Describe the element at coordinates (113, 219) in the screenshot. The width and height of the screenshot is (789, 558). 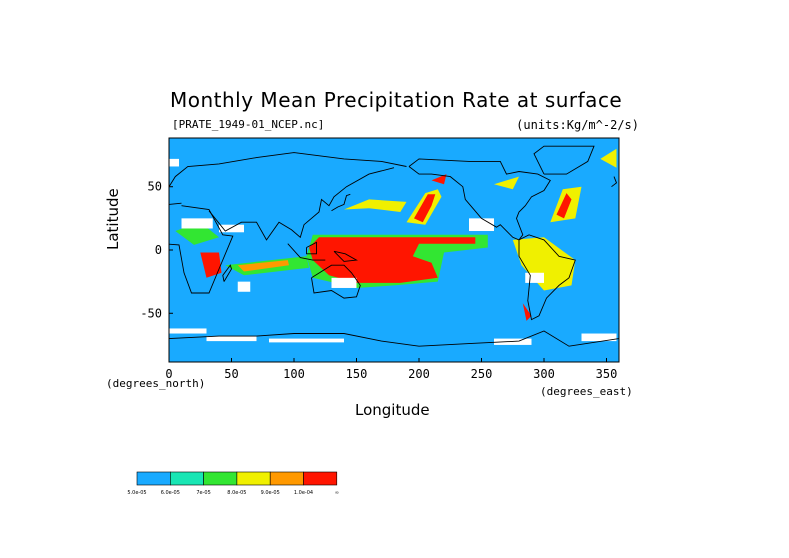
I see `y-axis-label: Latitude` at that location.